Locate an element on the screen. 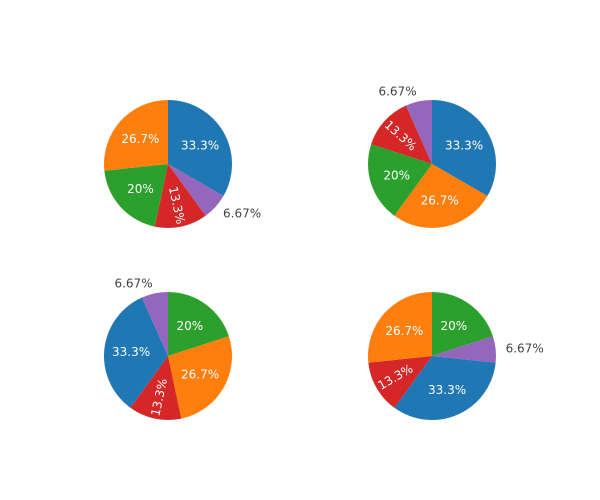 Image resolution: width=600 pixels, height=500 pixels. pie-3: 20%26.7%13.3%33.3%6.67% is located at coordinates (168, 349).